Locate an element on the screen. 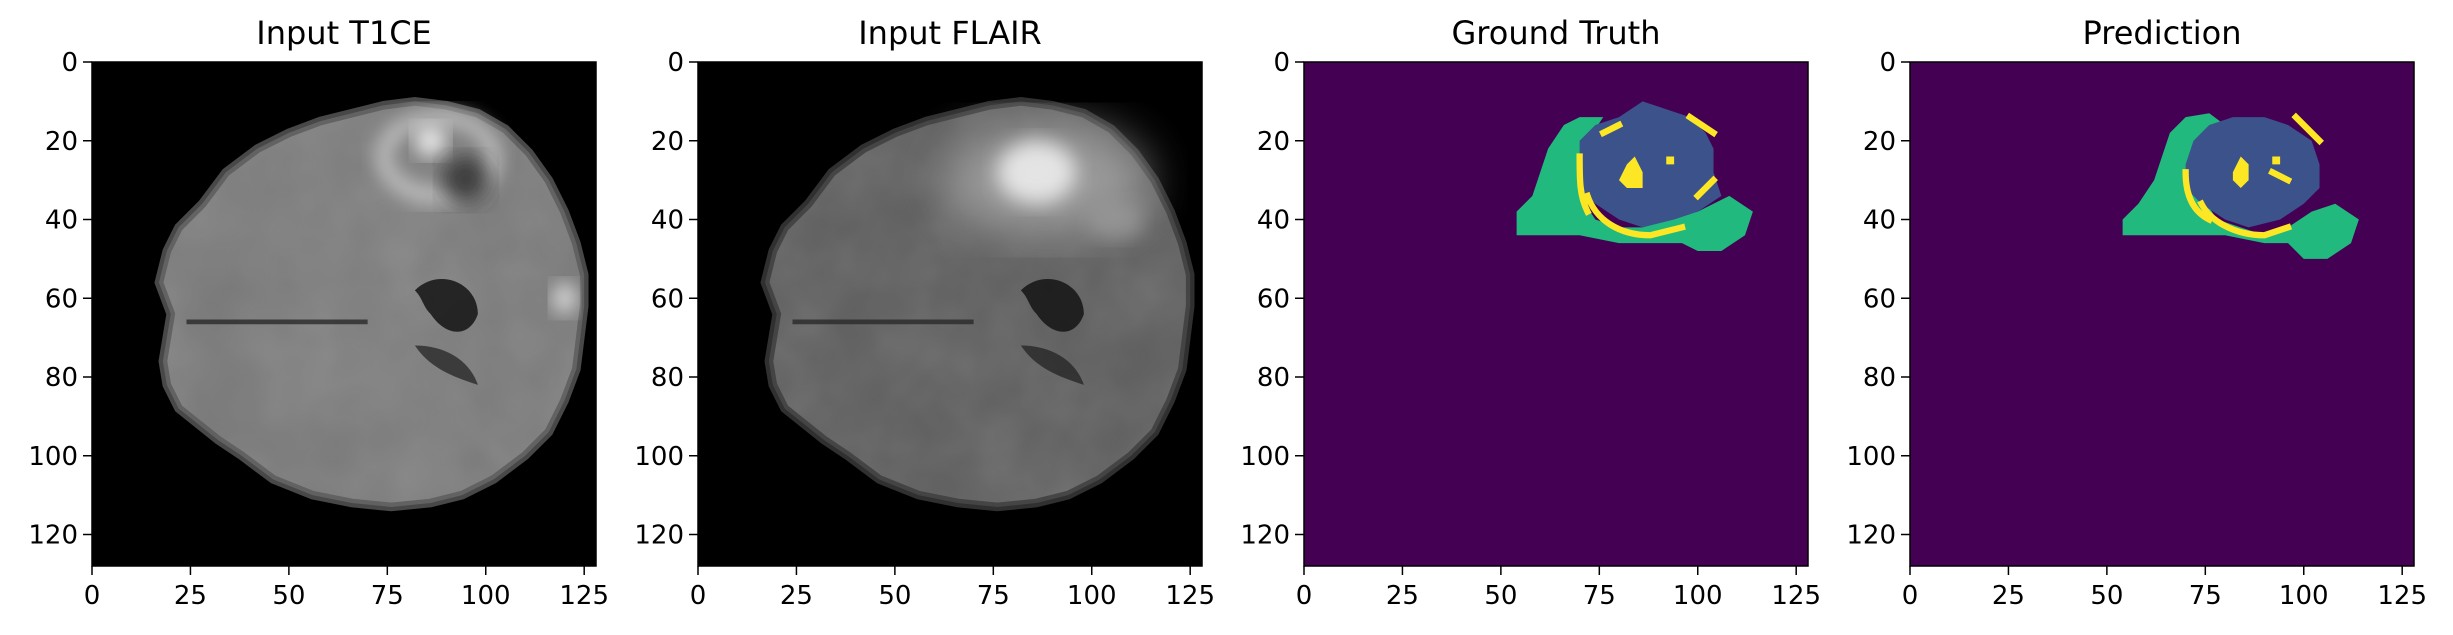 This screenshot has height=635, width=2453. panel-title: Prediction is located at coordinates (2162, 33).